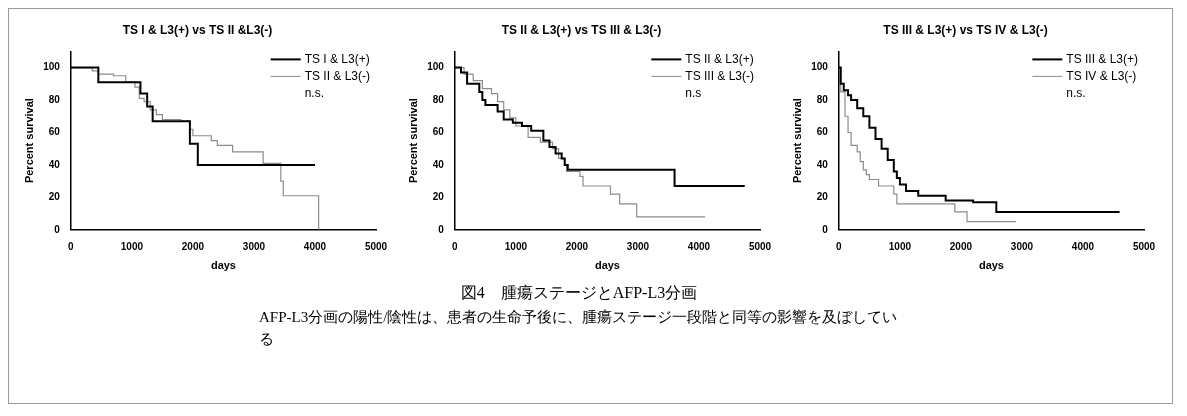 This screenshot has height=416, width=1187. Describe the element at coordinates (965, 29) in the screenshot. I see `chart-title: TS III & L3(+) vs TS IV & L3(-)` at that location.